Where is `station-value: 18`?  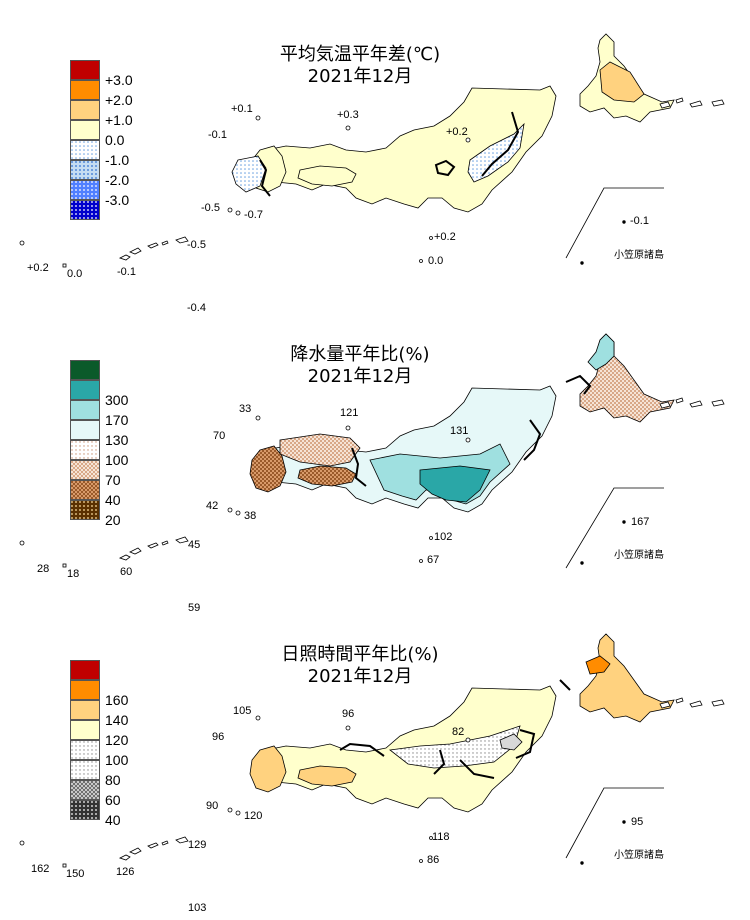
station-value: 18 is located at coordinates (73, 574).